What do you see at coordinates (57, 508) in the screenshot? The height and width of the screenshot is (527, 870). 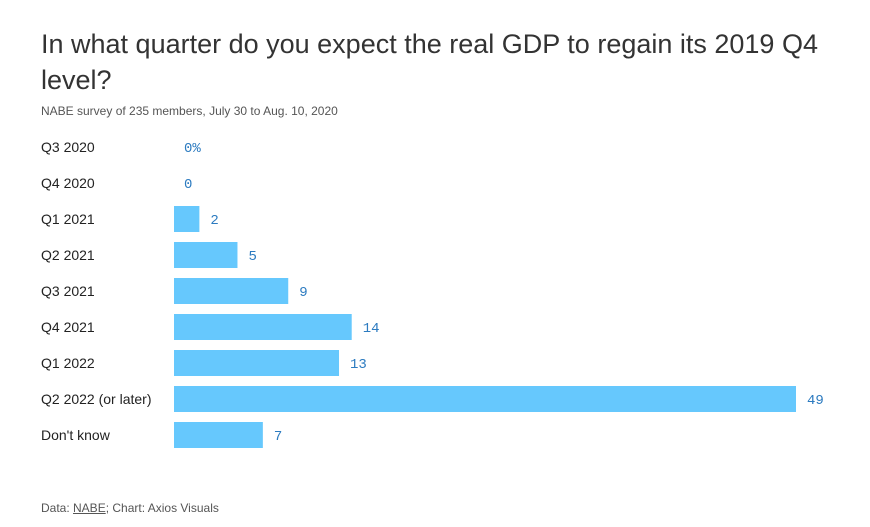 I see `footer-prefix: Data:` at bounding box center [57, 508].